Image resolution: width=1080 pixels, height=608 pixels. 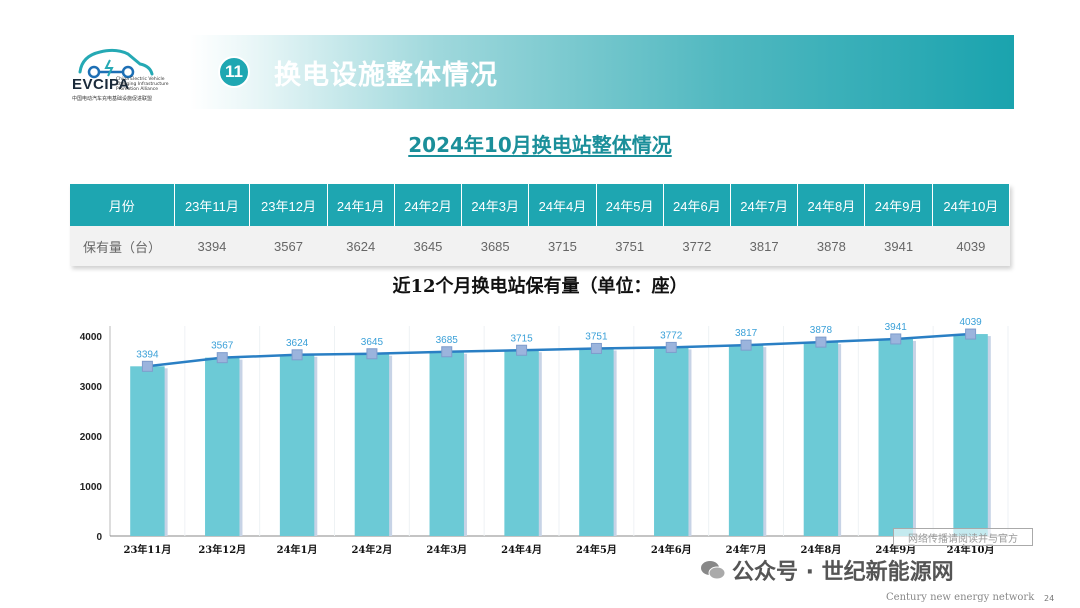 What do you see at coordinates (361, 205) in the screenshot?
I see `table-header-cell: 24年1月` at bounding box center [361, 205].